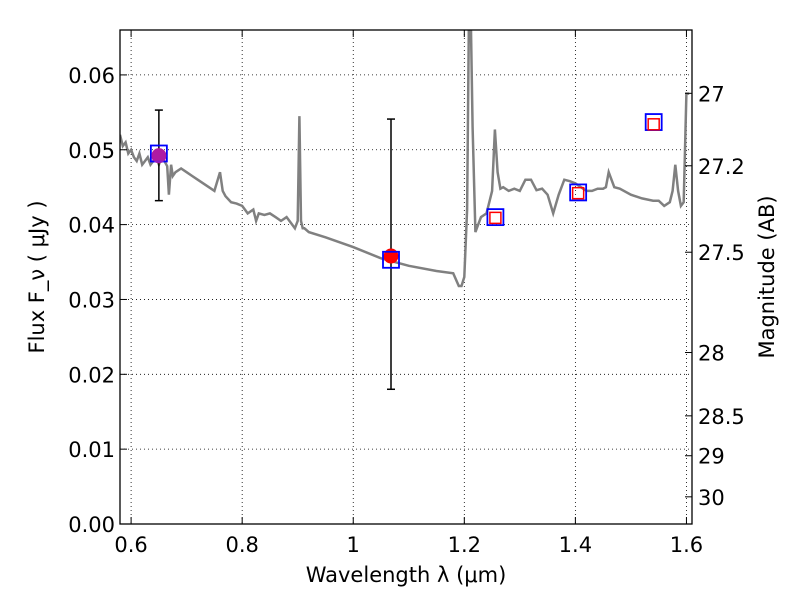 This screenshot has height=600, width=800. What do you see at coordinates (91, 76) in the screenshot?
I see `y-tick-label: 0.06` at bounding box center [91, 76].